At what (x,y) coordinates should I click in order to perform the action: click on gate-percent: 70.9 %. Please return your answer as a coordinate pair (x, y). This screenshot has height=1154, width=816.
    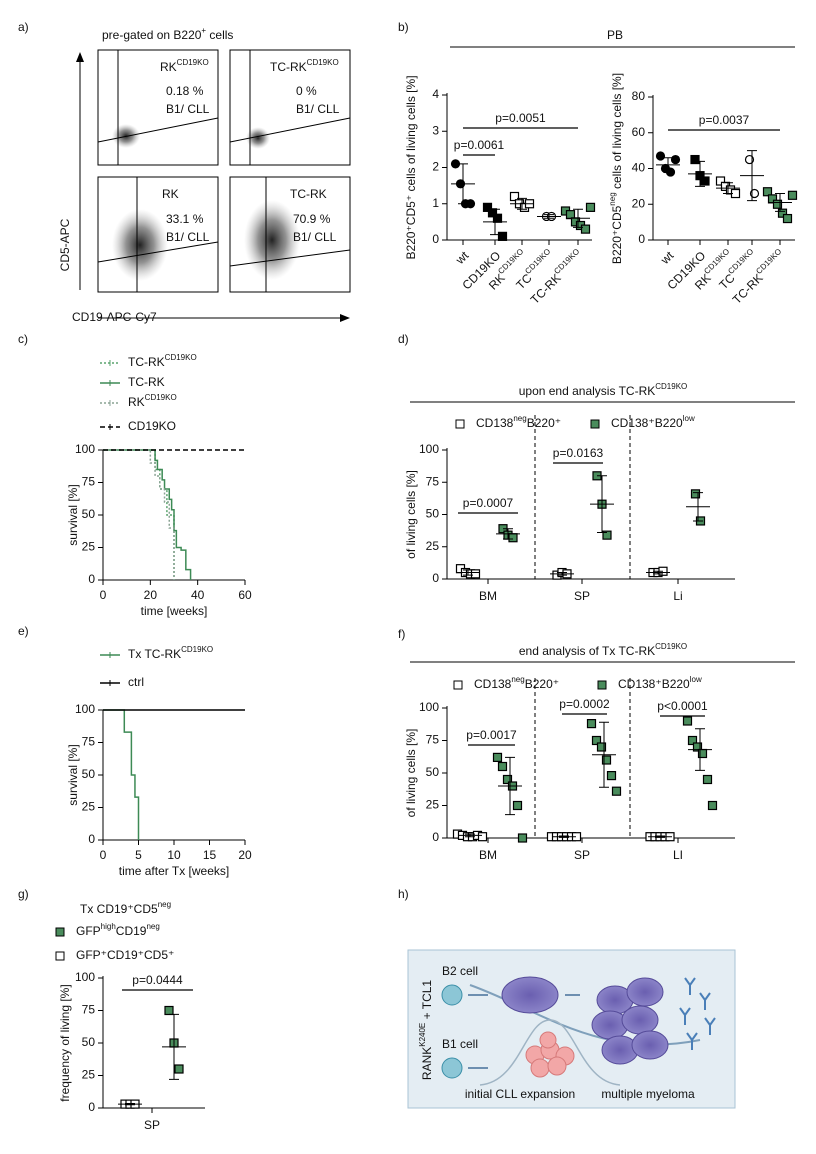
    Looking at the image, I should click on (312, 219).